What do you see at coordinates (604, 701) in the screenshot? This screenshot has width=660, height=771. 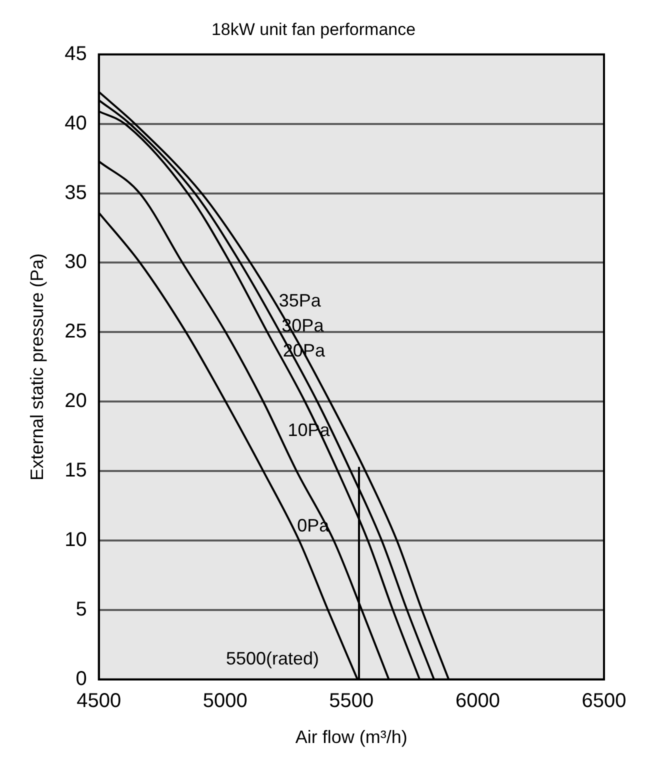 I see `x-tick-label: 6500` at bounding box center [604, 701].